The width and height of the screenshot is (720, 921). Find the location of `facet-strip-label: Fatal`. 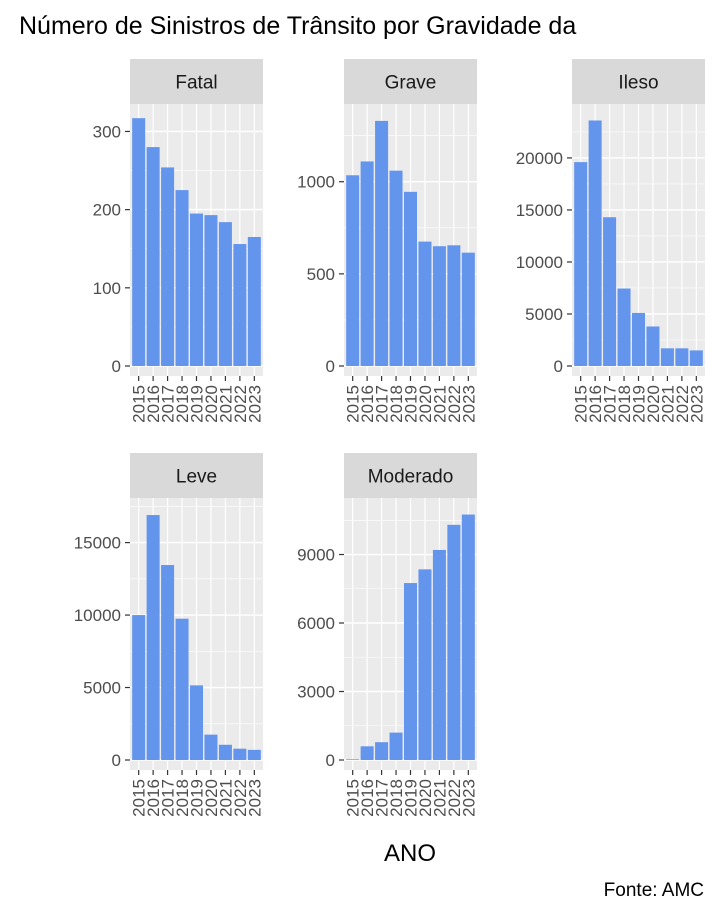

facet-strip-label: Fatal is located at coordinates (196, 83).